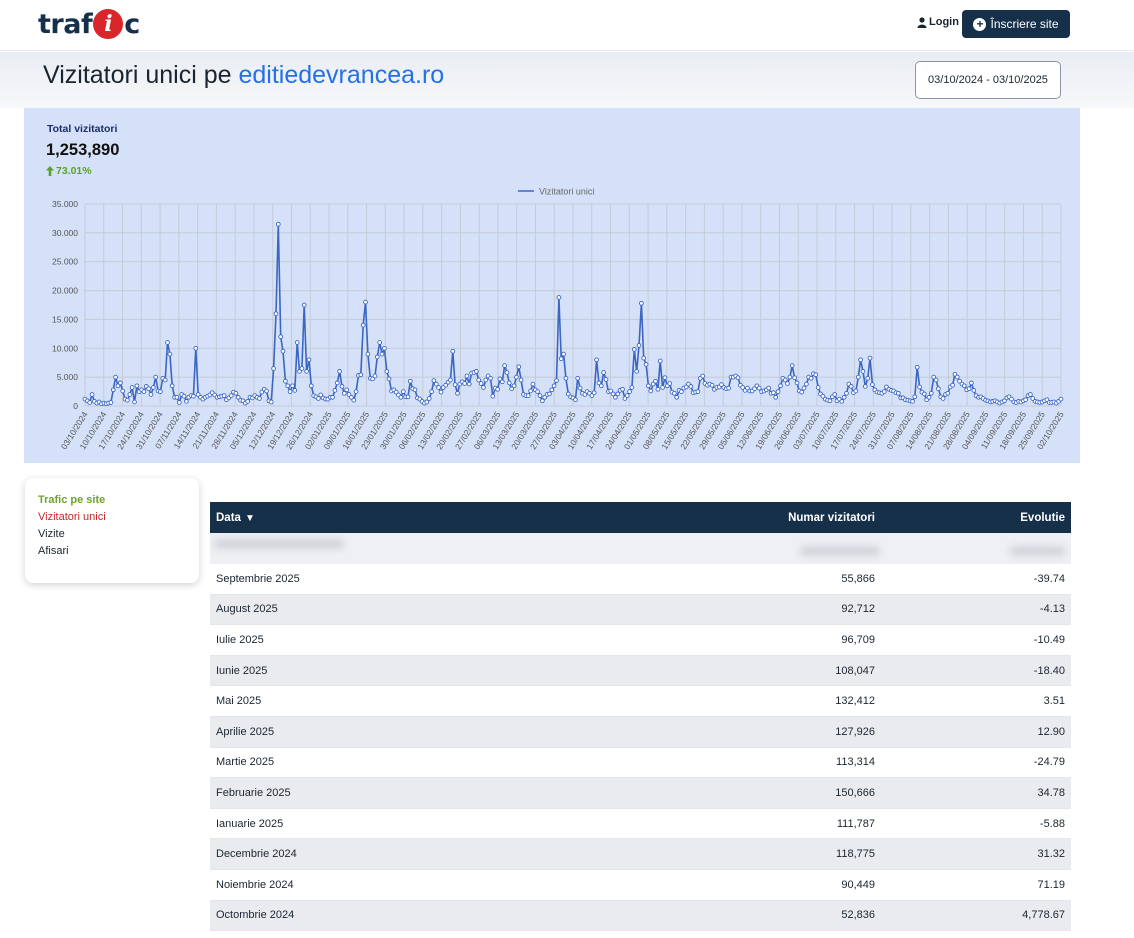 The height and width of the screenshot is (938, 1134). I want to click on menu-item-afisari: Afisari, so click(53, 551).